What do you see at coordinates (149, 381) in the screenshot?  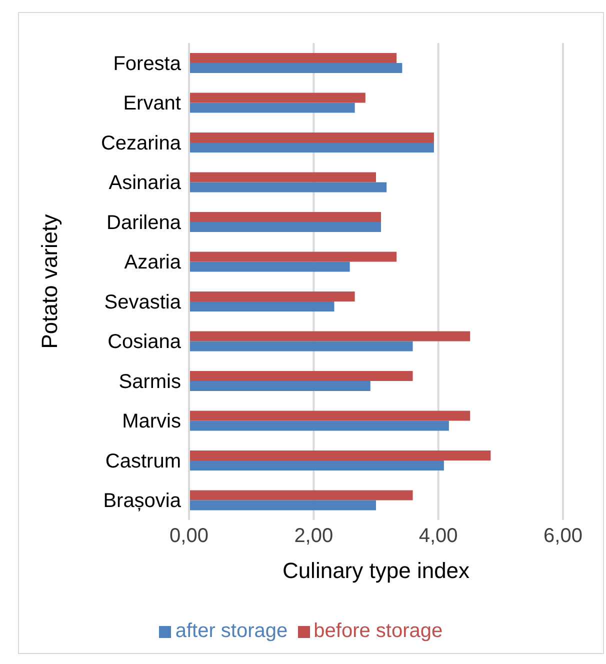 I see `y-tick-label: Sarmis` at bounding box center [149, 381].